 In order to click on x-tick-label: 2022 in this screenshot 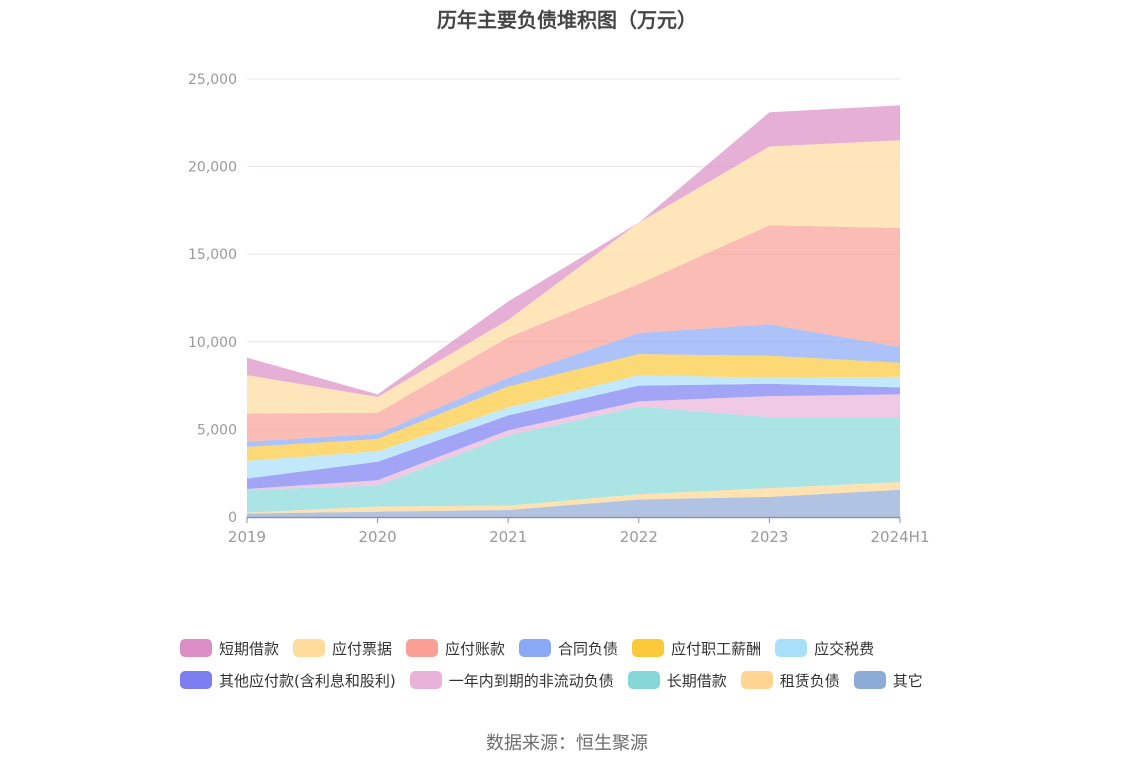, I will do `click(639, 537)`.